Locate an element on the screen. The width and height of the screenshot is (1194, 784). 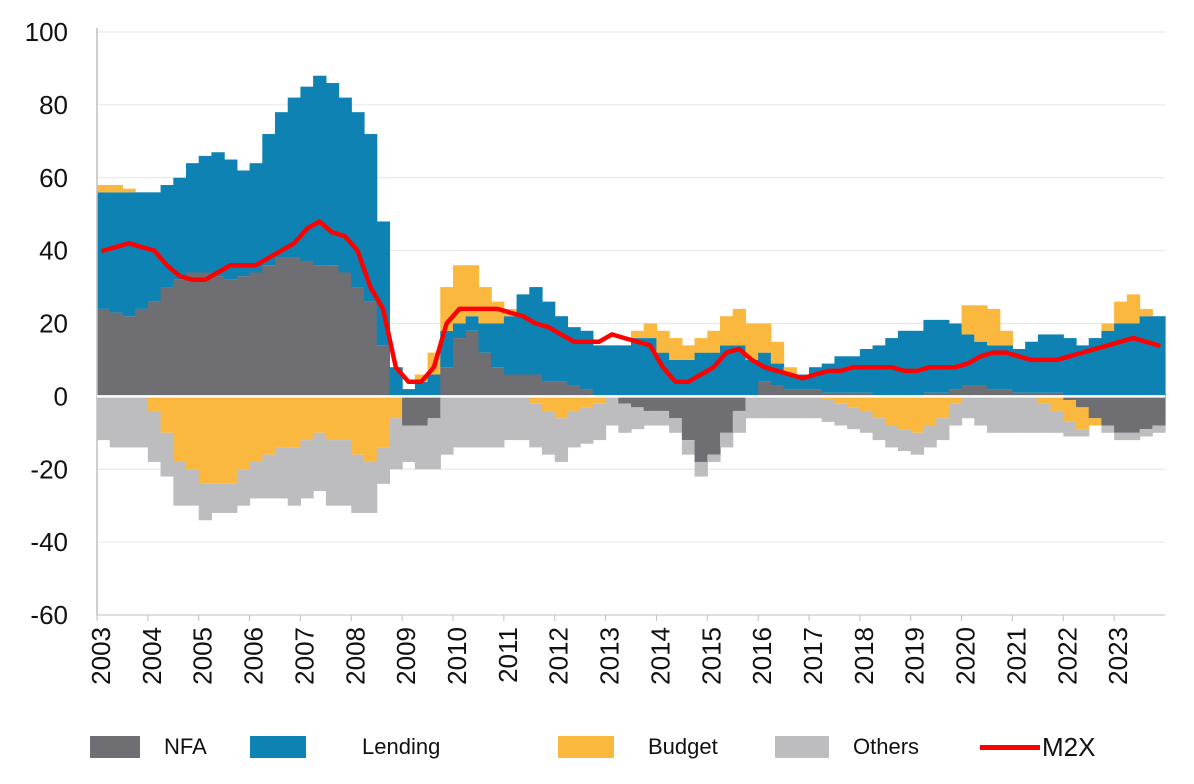
y-tick-label: -20 is located at coordinates (49, 469).